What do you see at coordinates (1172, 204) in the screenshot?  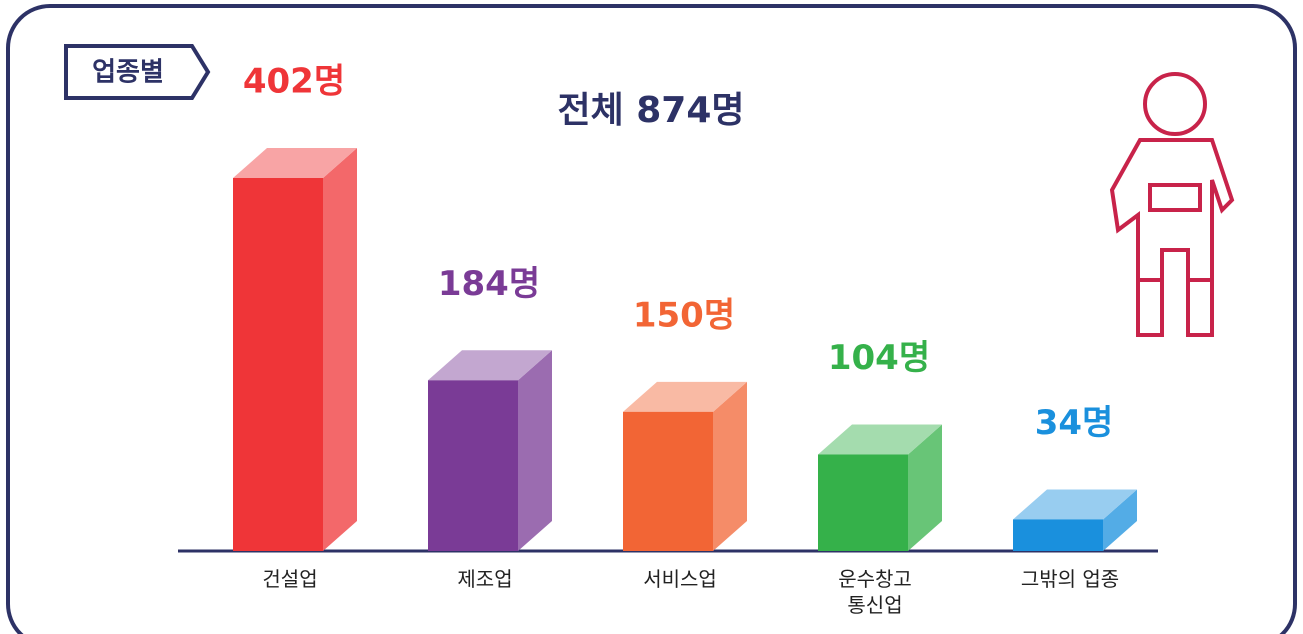 I see `worker-icon` at bounding box center [1172, 204].